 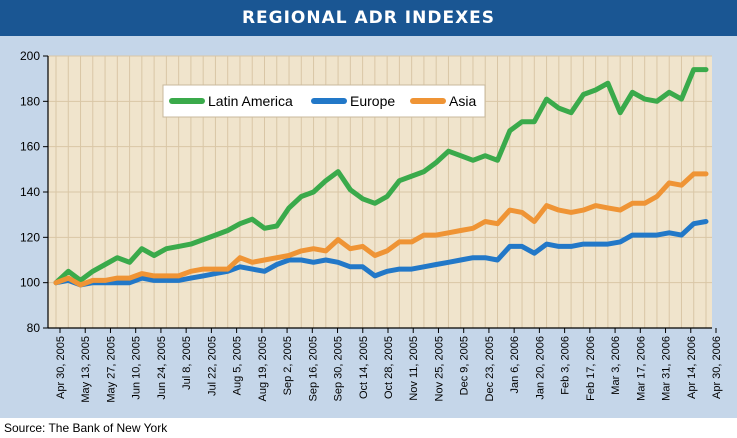 What do you see at coordinates (717, 367) in the screenshot?
I see `x-tick-label: Apr 30, 2006` at bounding box center [717, 367].